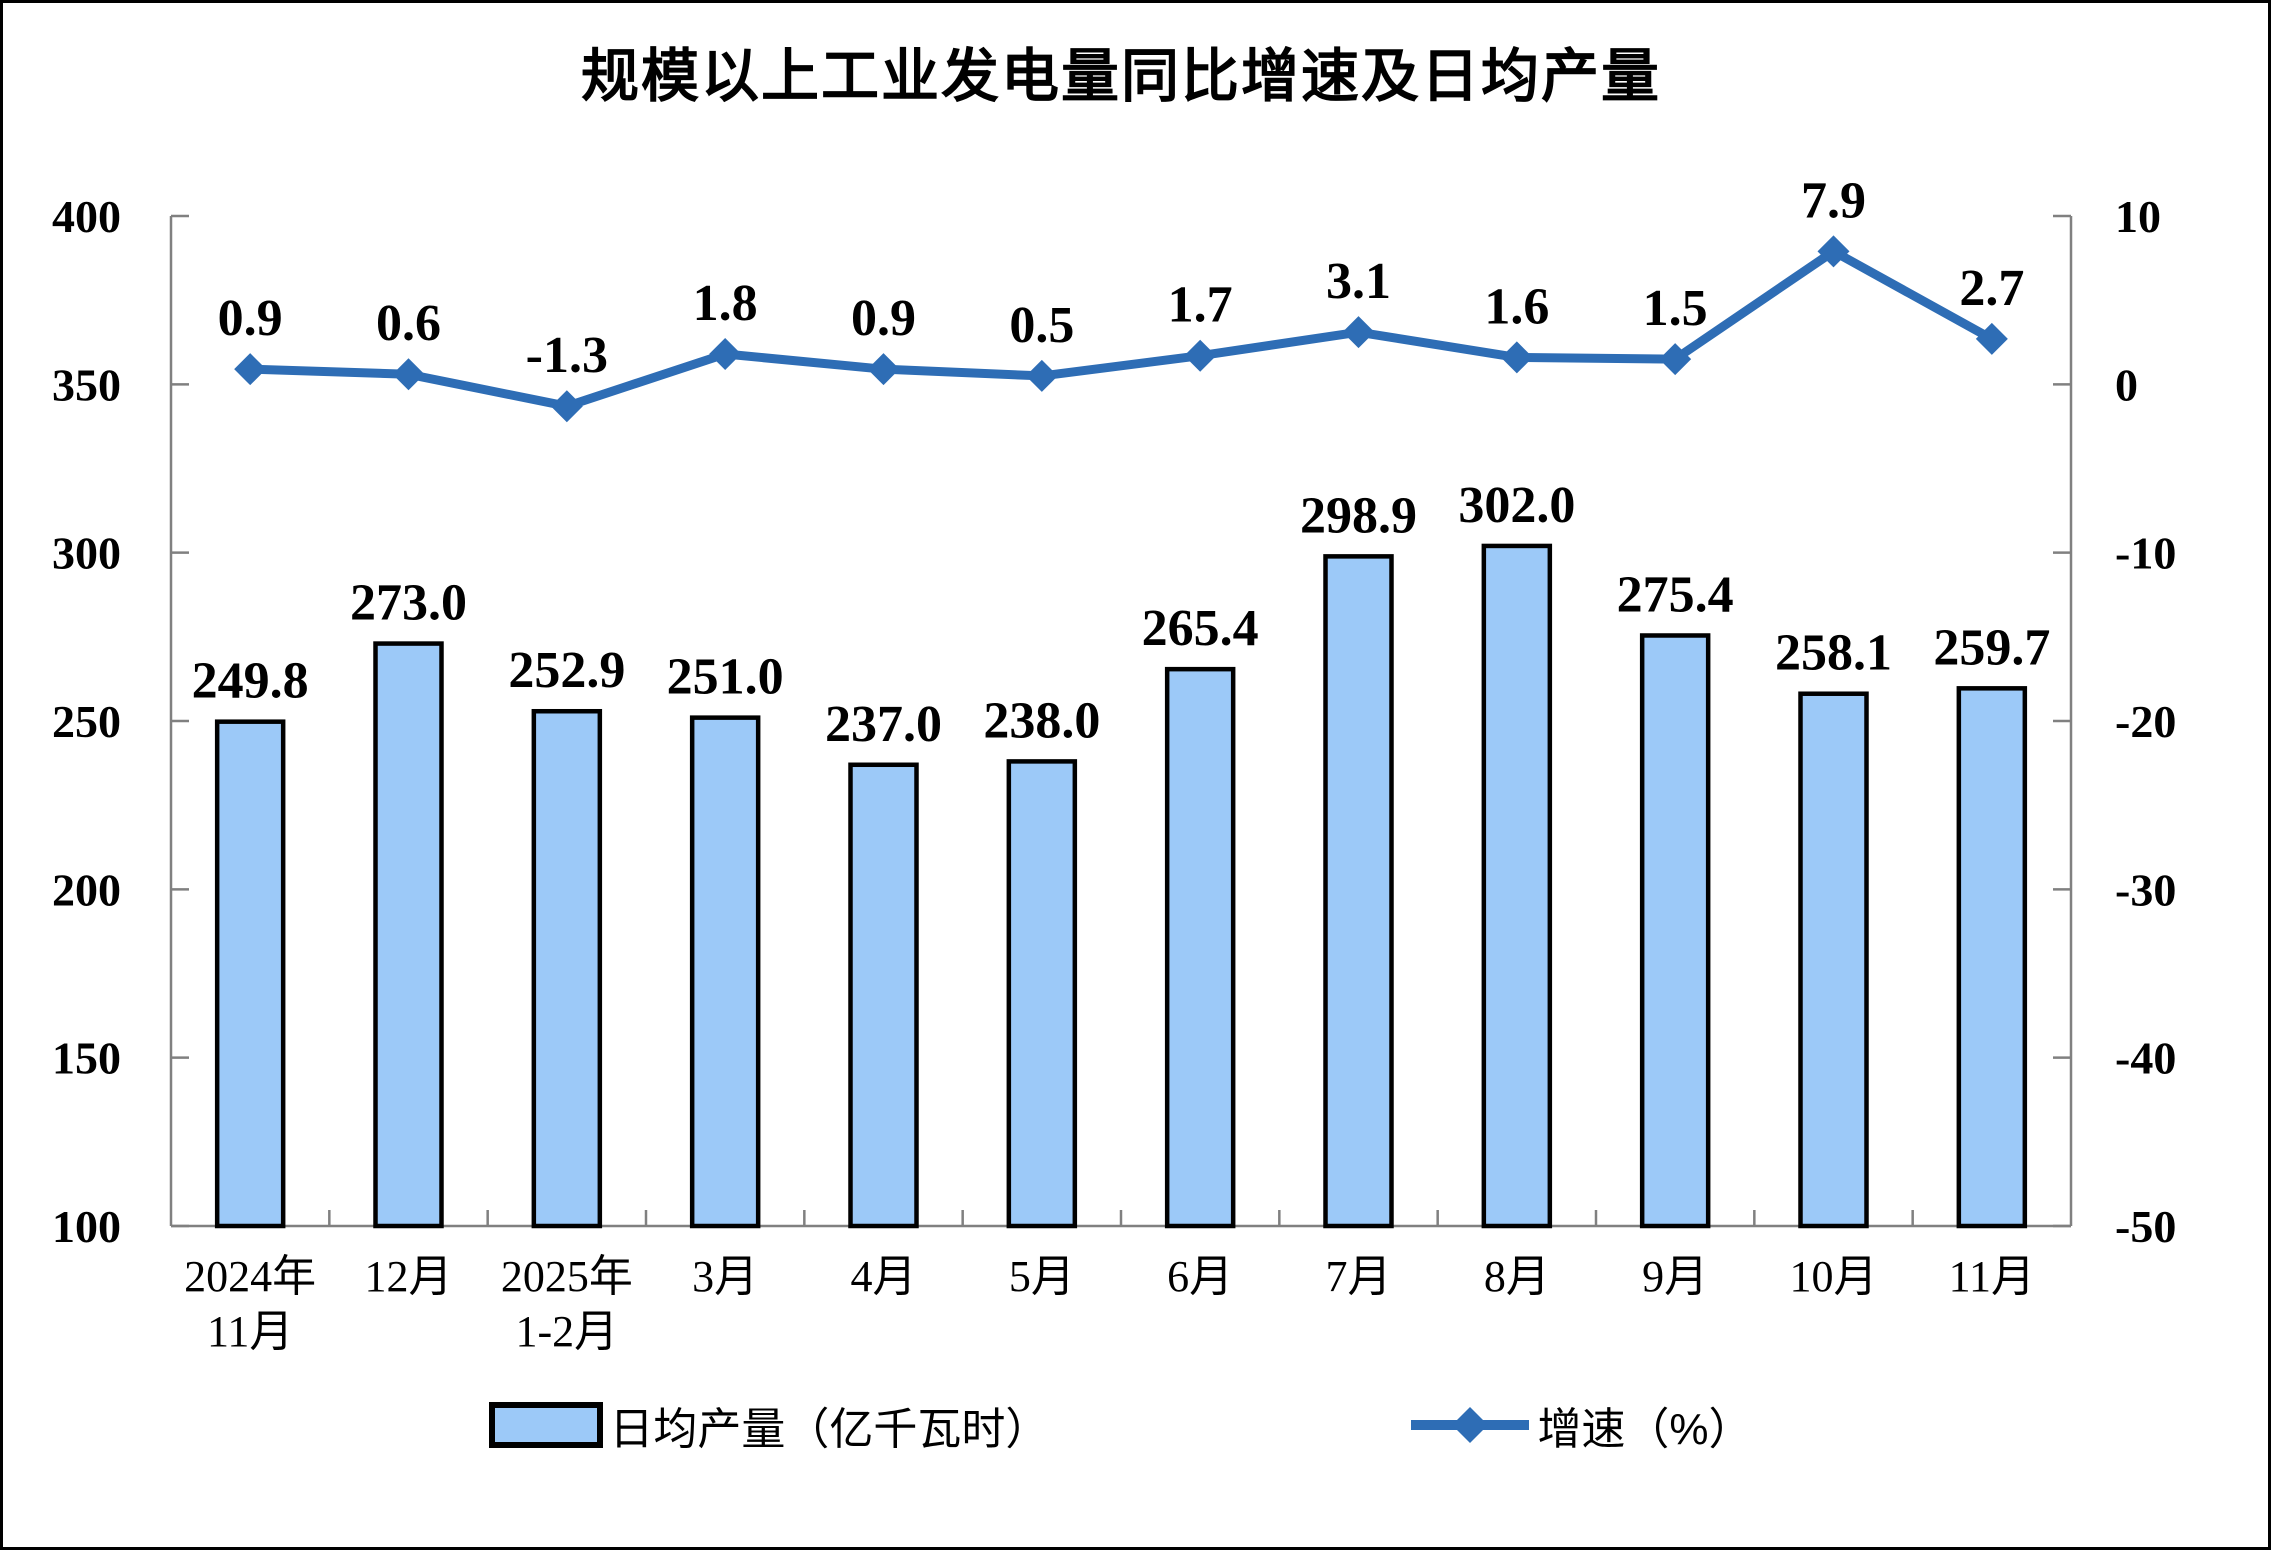 The image size is (2271, 1550). What do you see at coordinates (1517, 1276) in the screenshot?
I see `x-axis-category-label: 8月` at bounding box center [1517, 1276].